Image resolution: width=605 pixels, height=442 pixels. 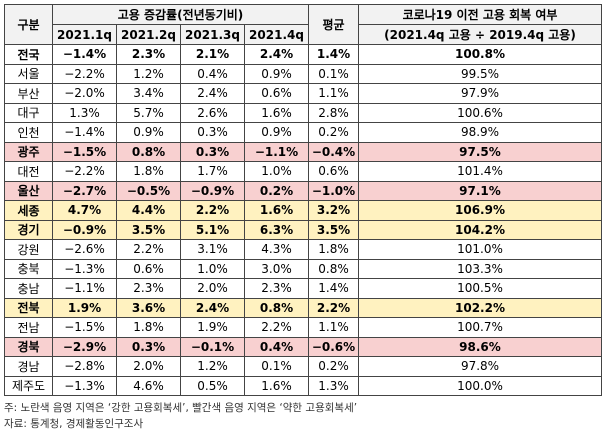 I want to click on table-cell: 경남, so click(x=28, y=366).